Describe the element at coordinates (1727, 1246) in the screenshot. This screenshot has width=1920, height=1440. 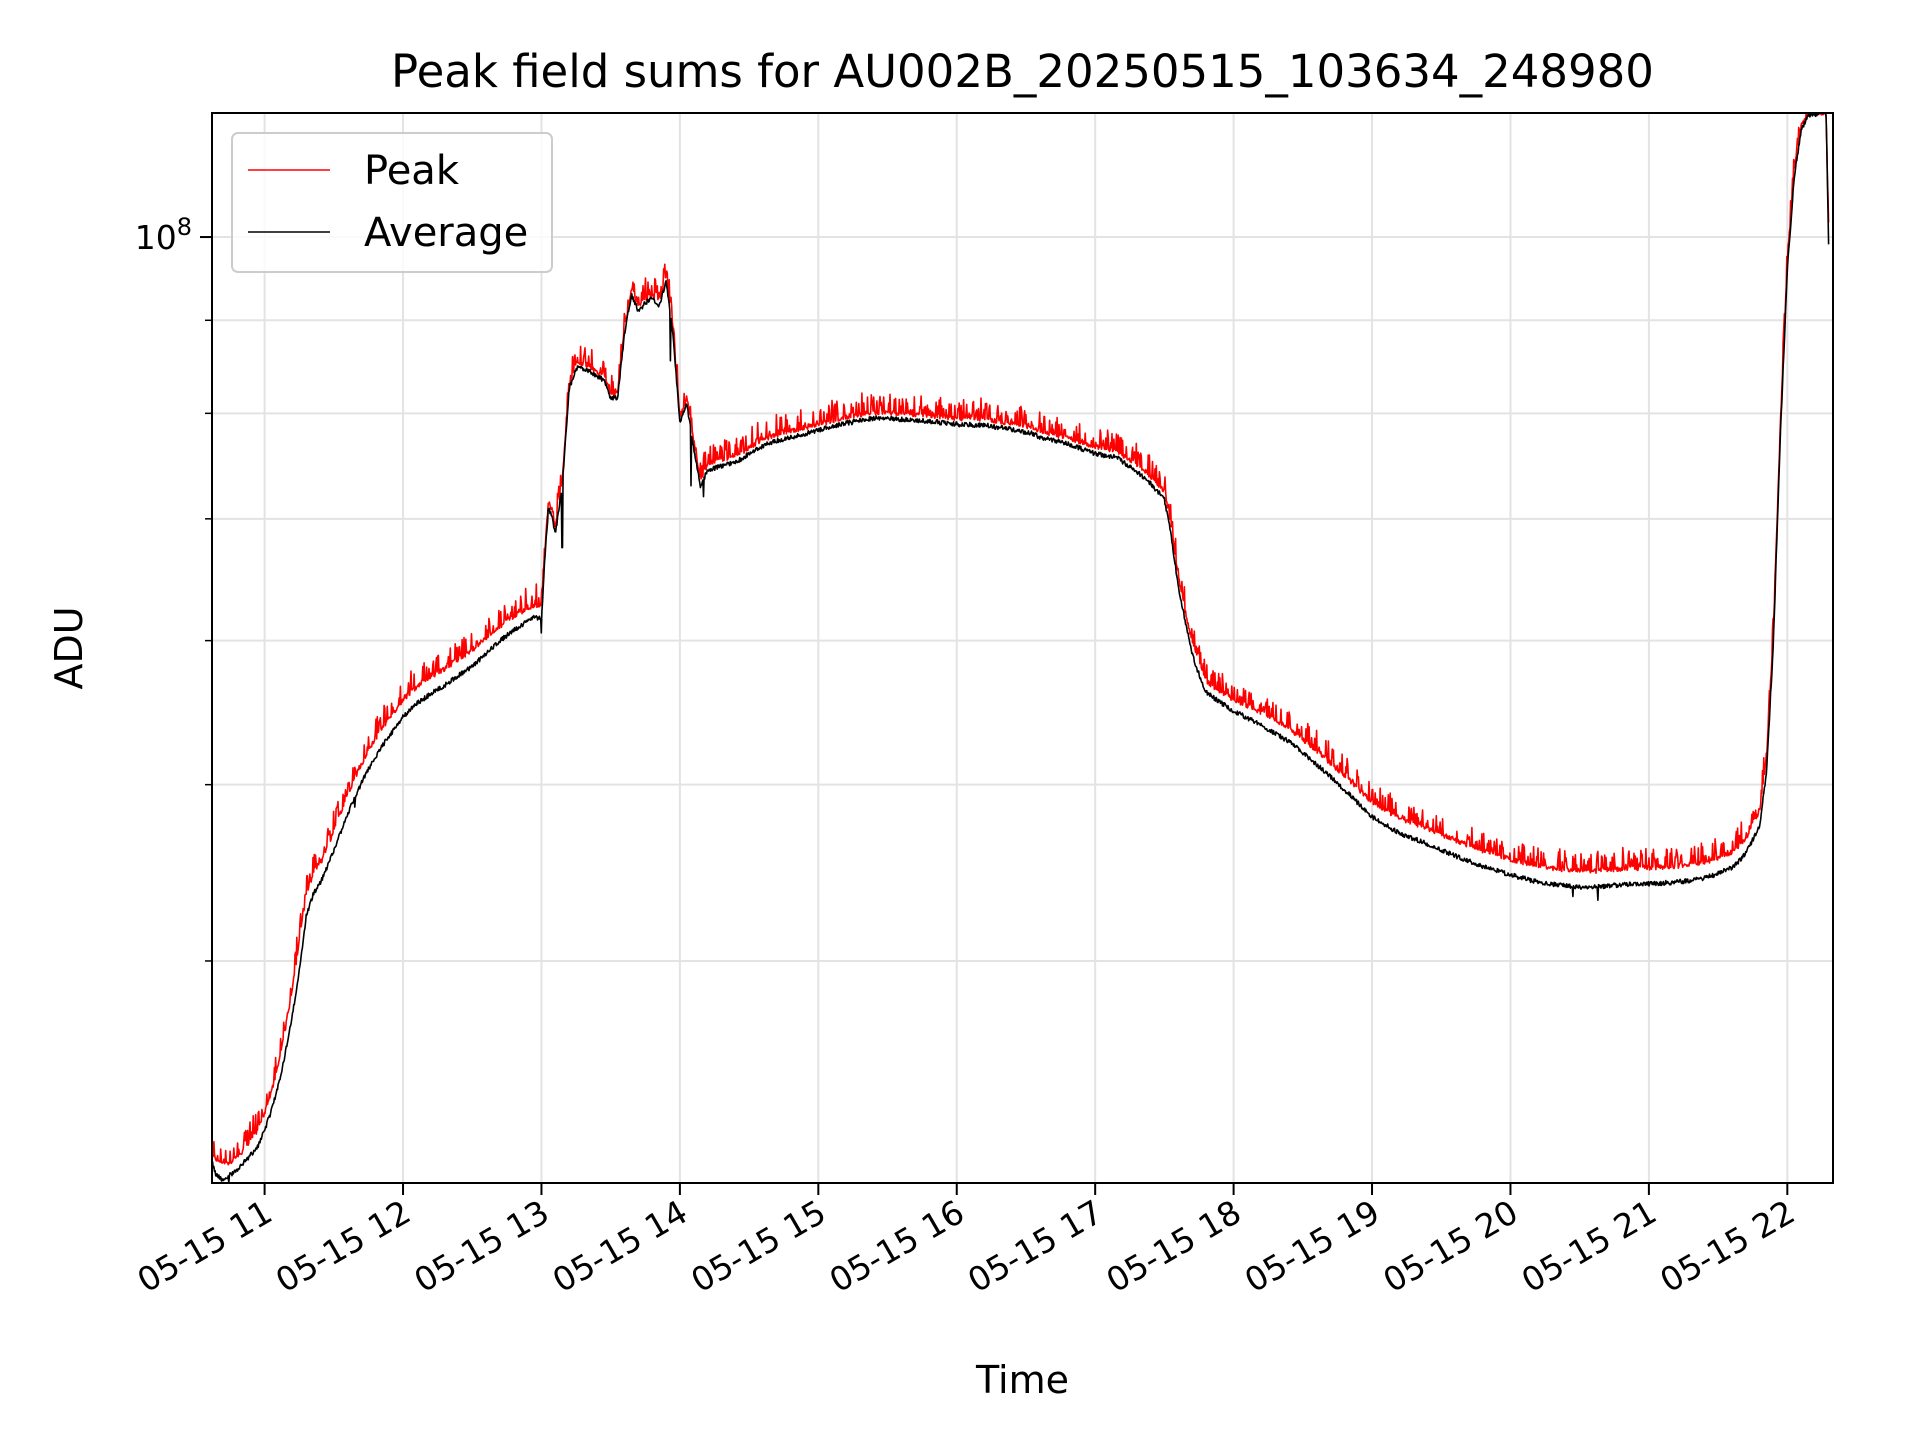
I see `x-tick-label: 05-15 22` at that location.